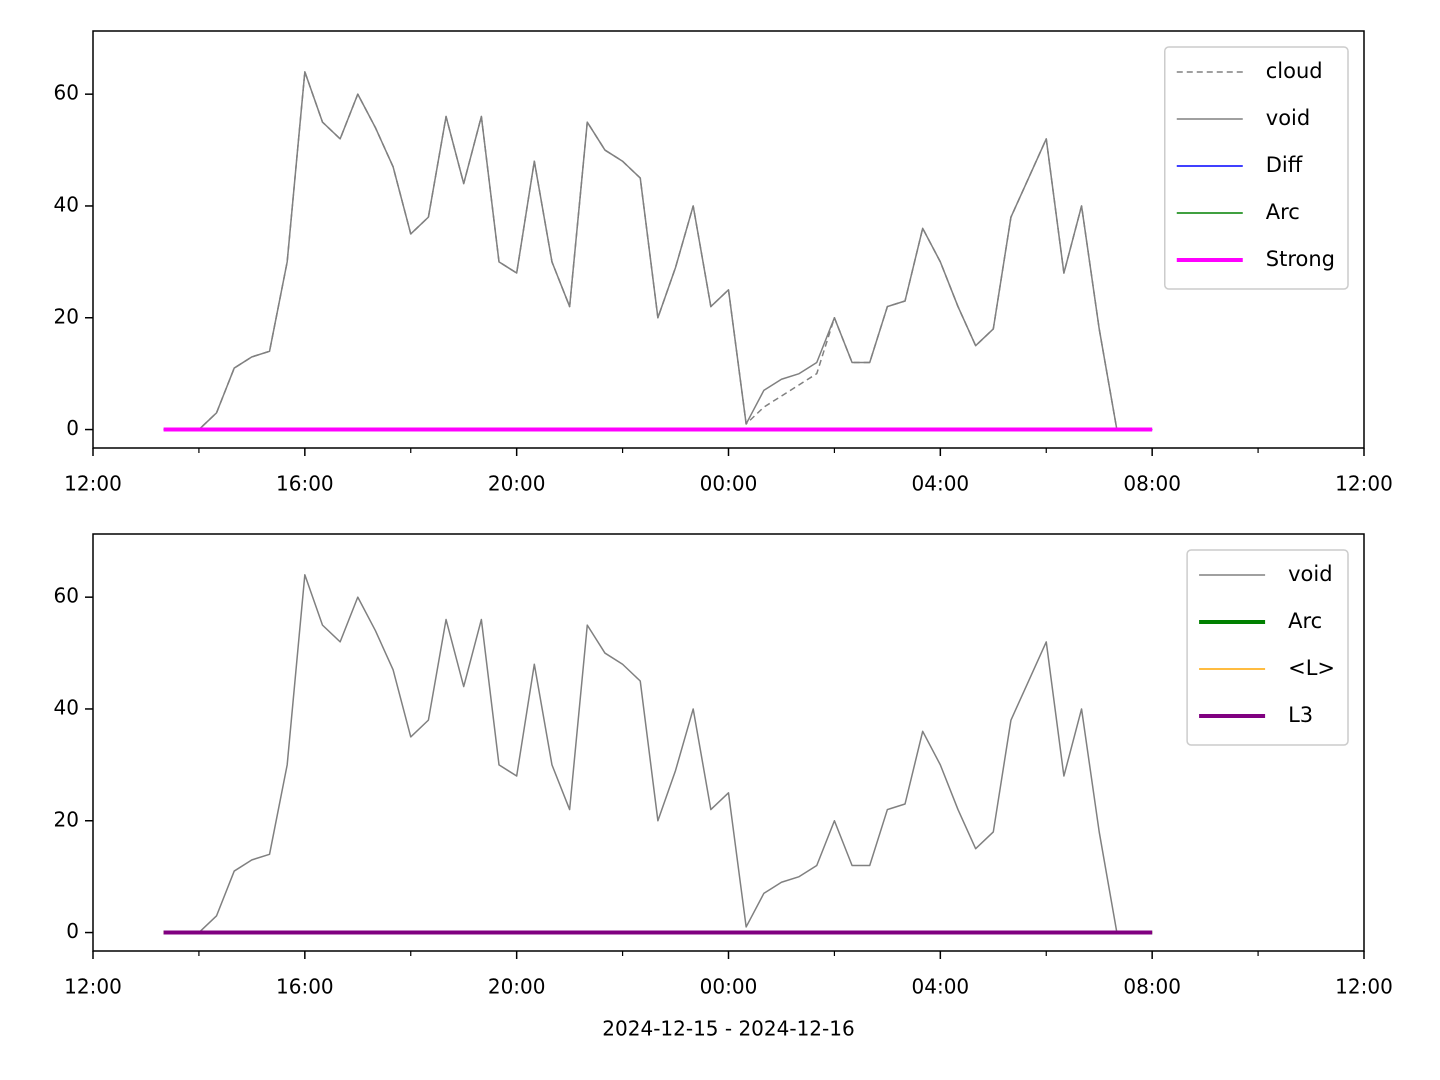 The image size is (1440, 1080). I want to click on x-axis-label: 2024-12-15 - 2024-12-16, so click(728, 1029).